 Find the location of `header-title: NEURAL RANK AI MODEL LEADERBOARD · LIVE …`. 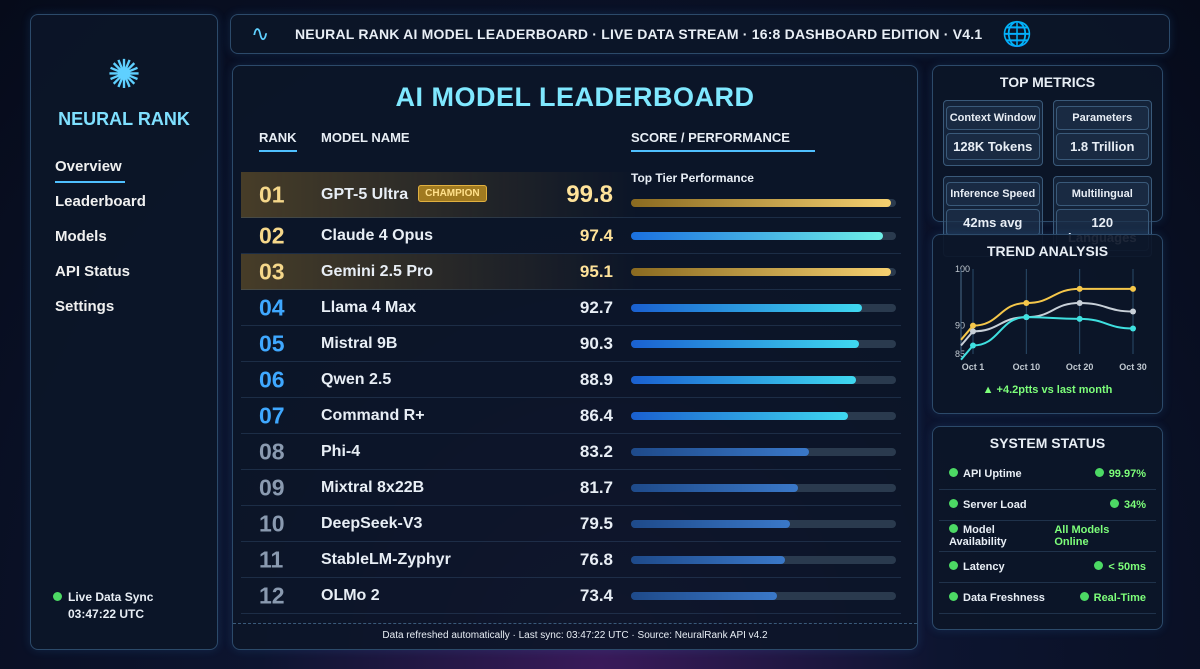

header-title: NEURAL RANK AI MODEL LEADERBOARD · LIVE … is located at coordinates (639, 34).